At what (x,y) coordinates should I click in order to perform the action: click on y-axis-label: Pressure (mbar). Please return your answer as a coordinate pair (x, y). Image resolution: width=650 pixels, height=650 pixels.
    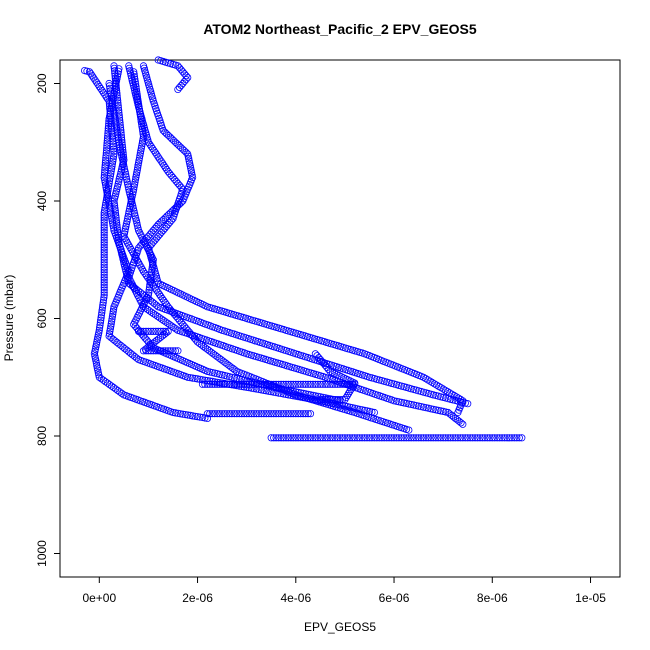
    Looking at the image, I should click on (9, 318).